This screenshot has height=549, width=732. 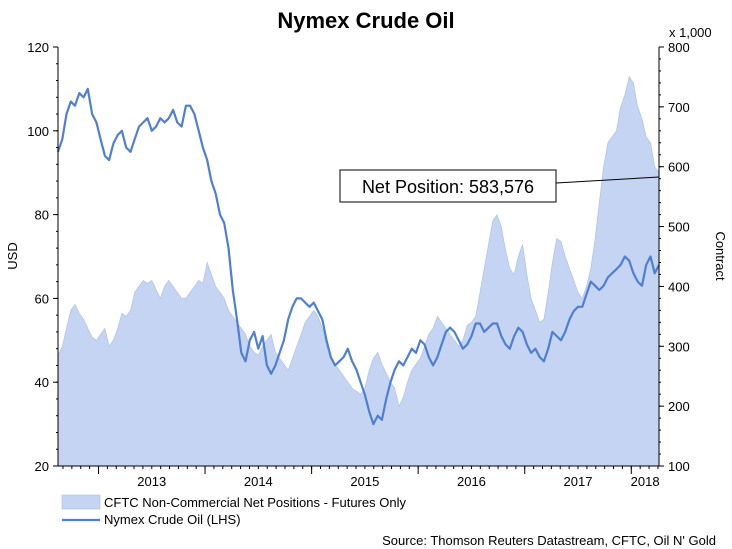 I want to click on x-tick-label: 2018, so click(x=645, y=481).